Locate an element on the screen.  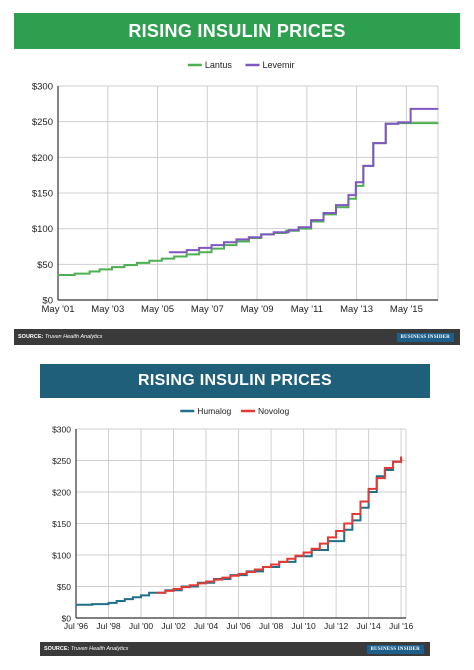
x-tick-label: May '03 is located at coordinates (107, 309).